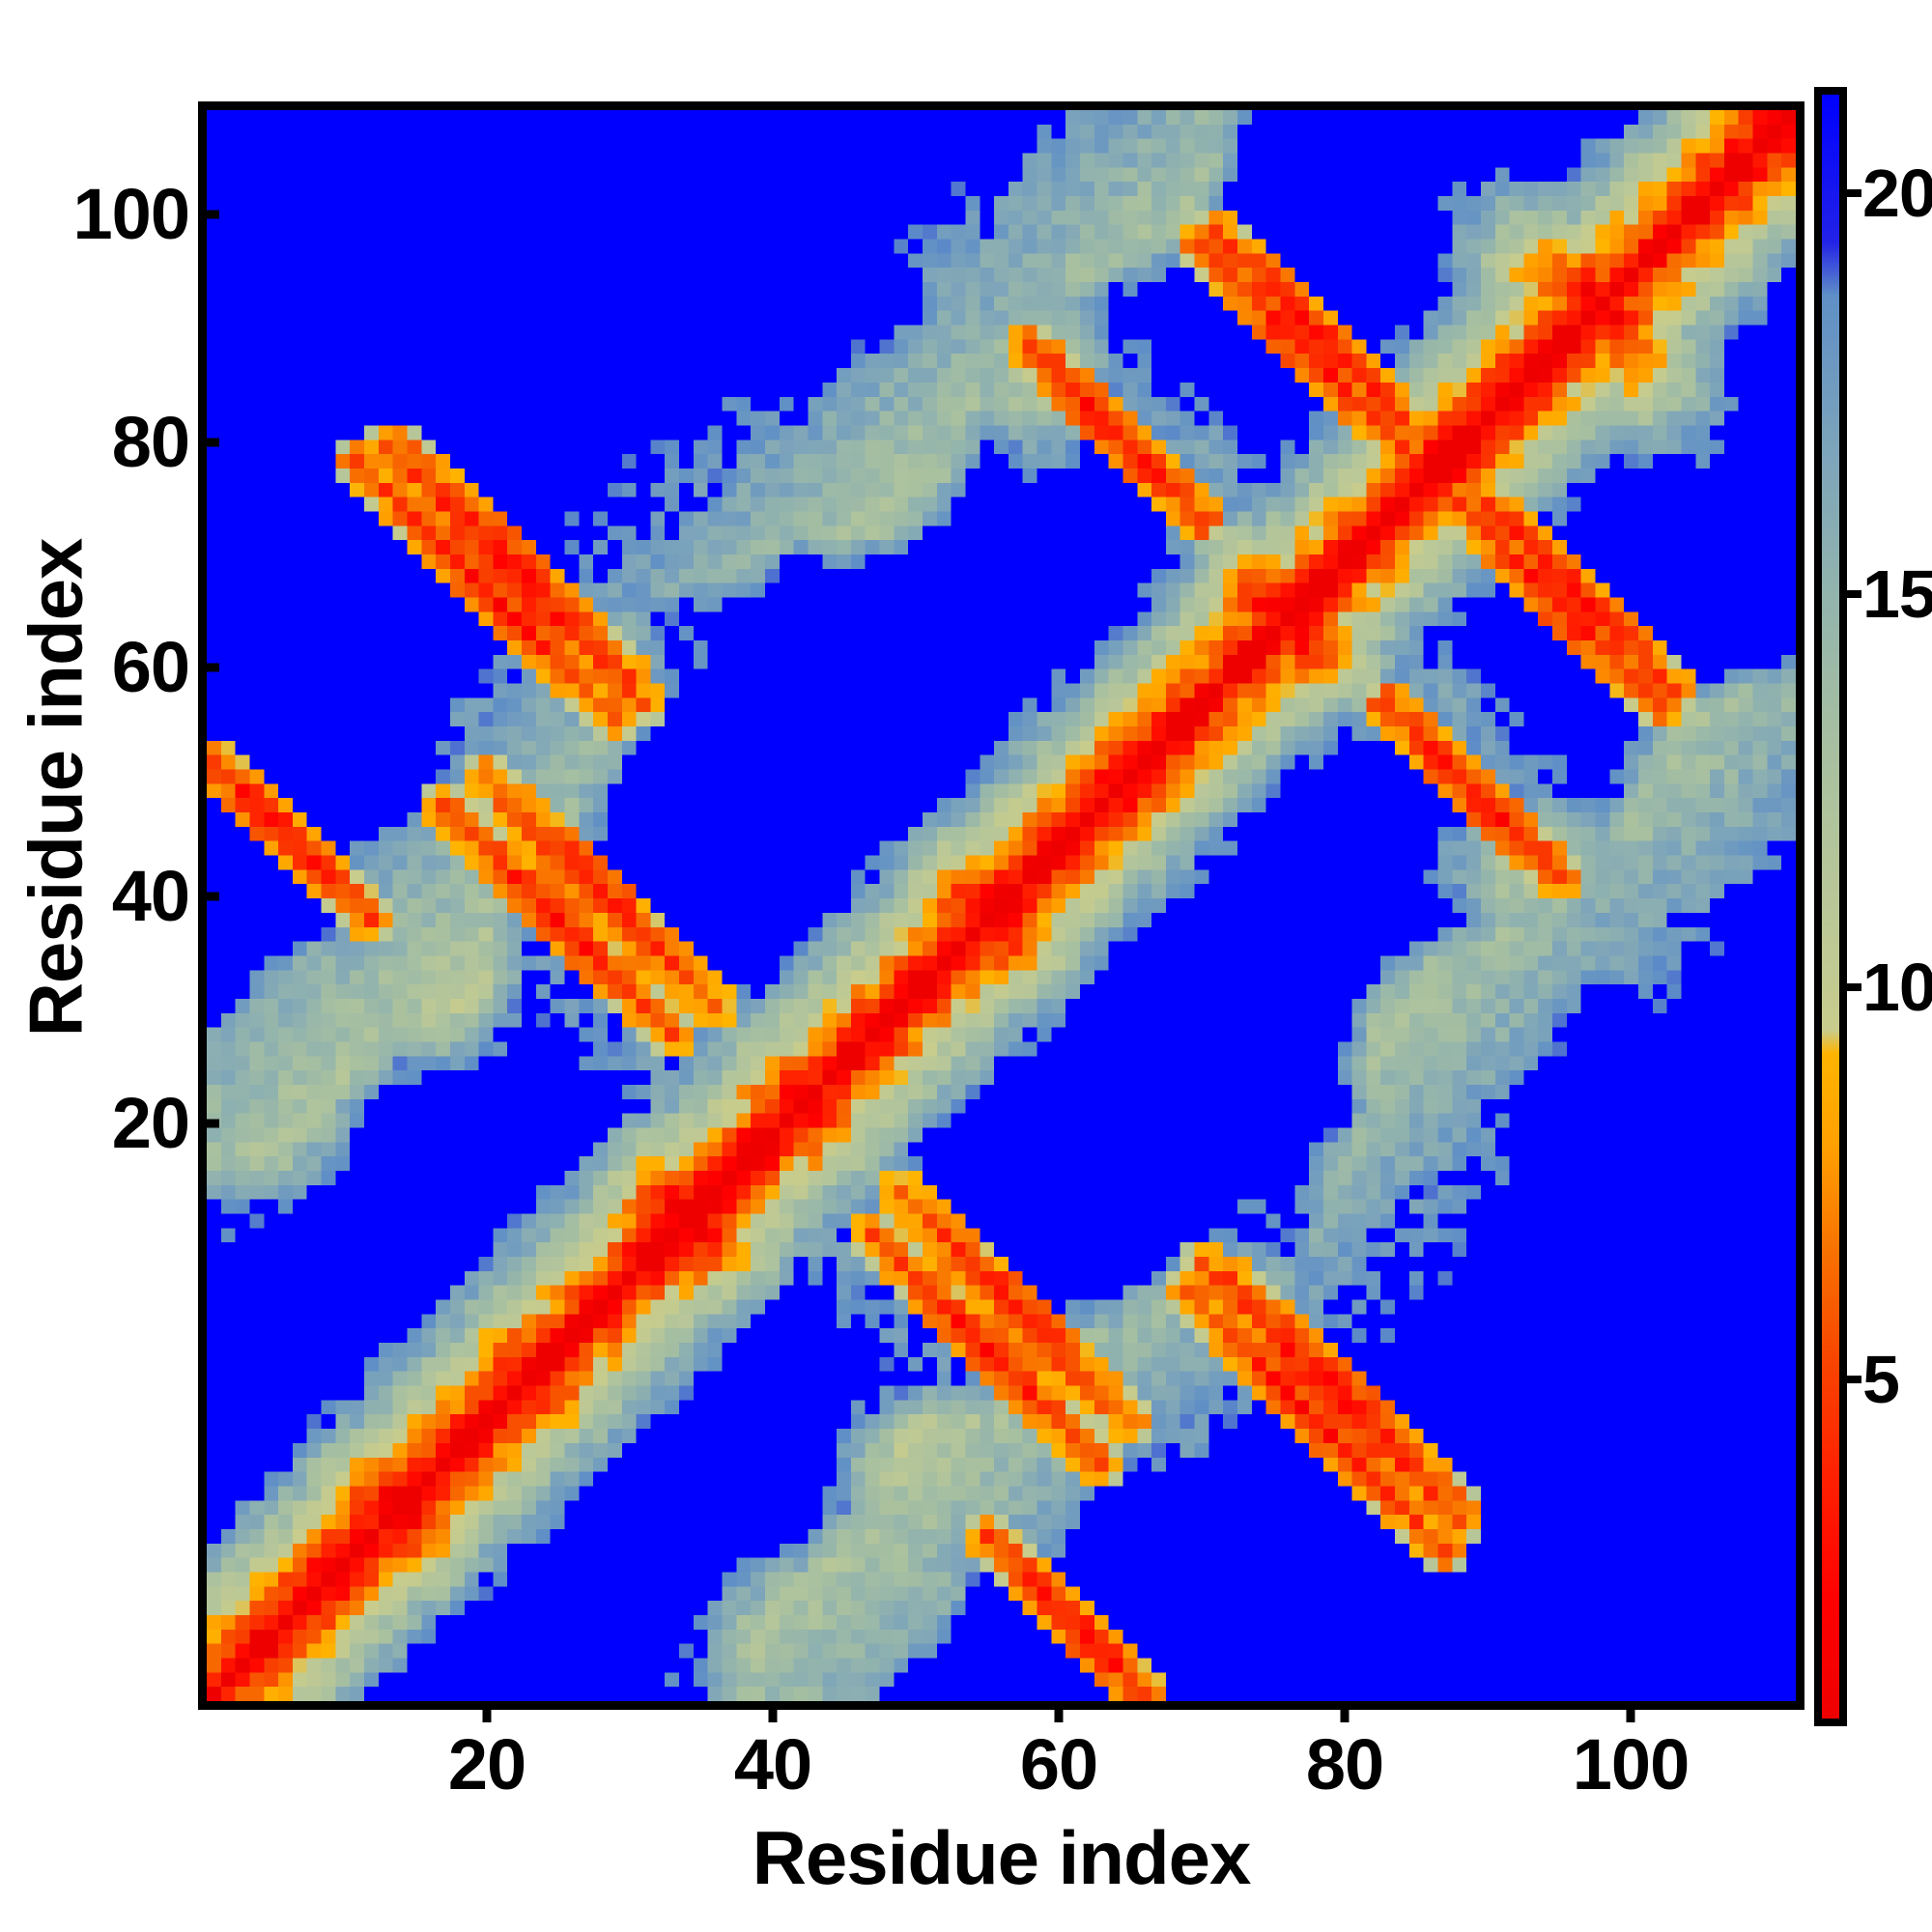  What do you see at coordinates (1881, 1379) in the screenshot?
I see `colorbar-tick-label-5: 5` at bounding box center [1881, 1379].